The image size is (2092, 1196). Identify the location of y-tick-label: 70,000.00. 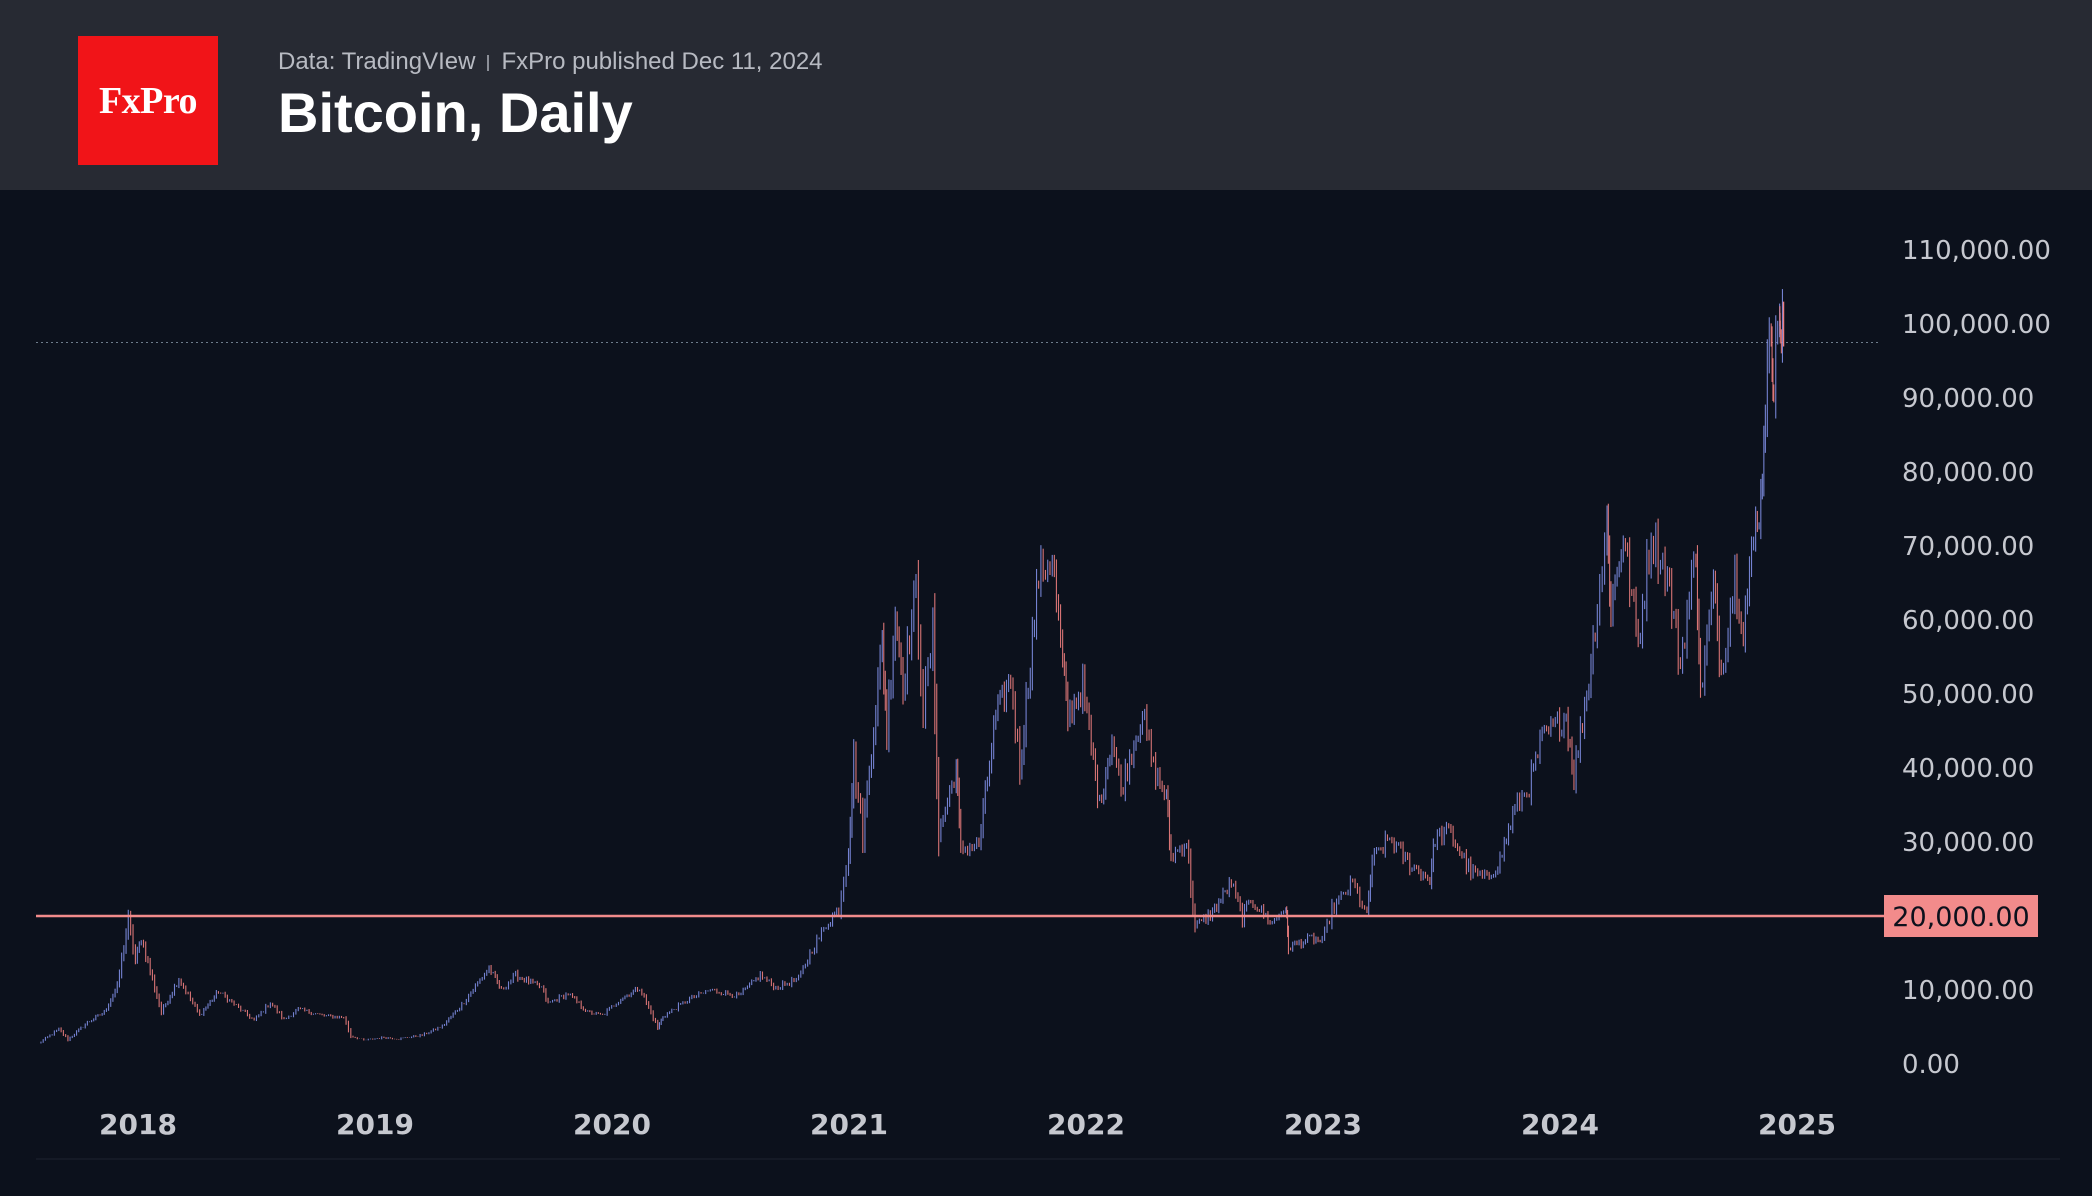
(1968, 547).